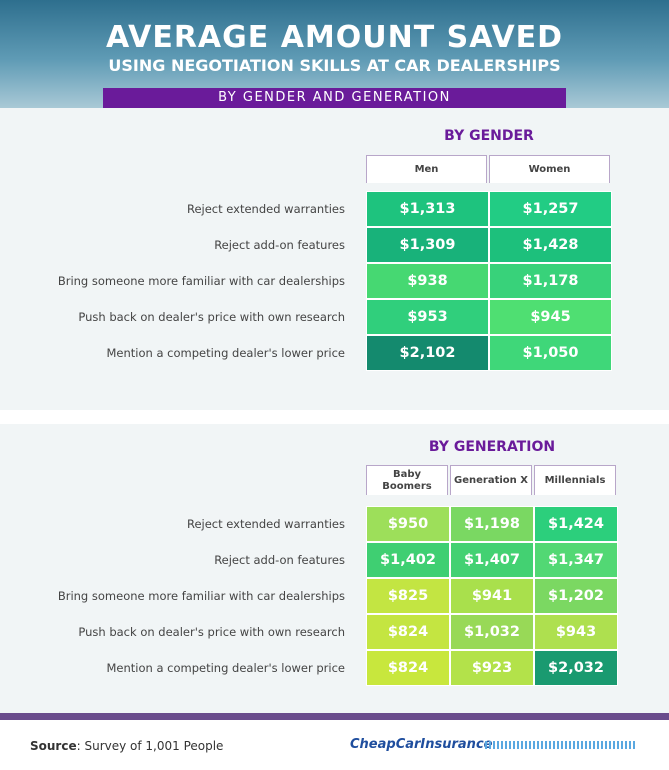 The height and width of the screenshot is (770, 669). What do you see at coordinates (576, 632) in the screenshot?
I see `table-cell: $943` at bounding box center [576, 632].